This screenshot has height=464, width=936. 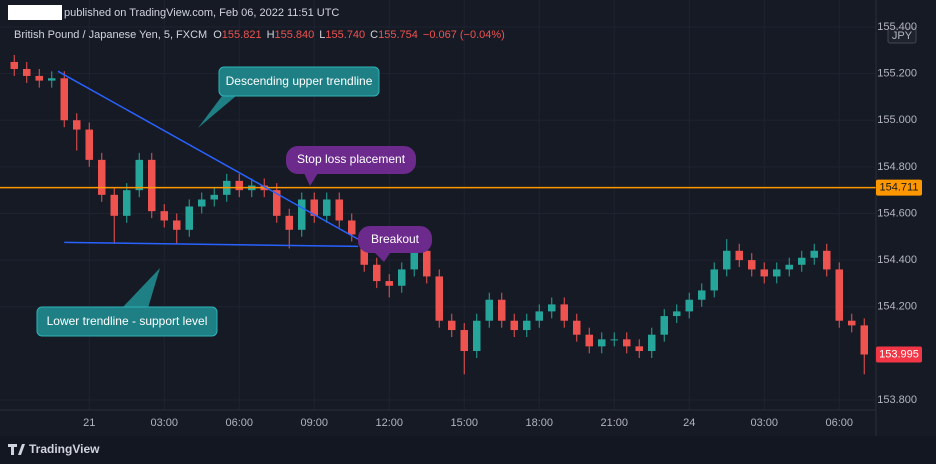 I want to click on last-price-label: 153.995, so click(x=899, y=354).